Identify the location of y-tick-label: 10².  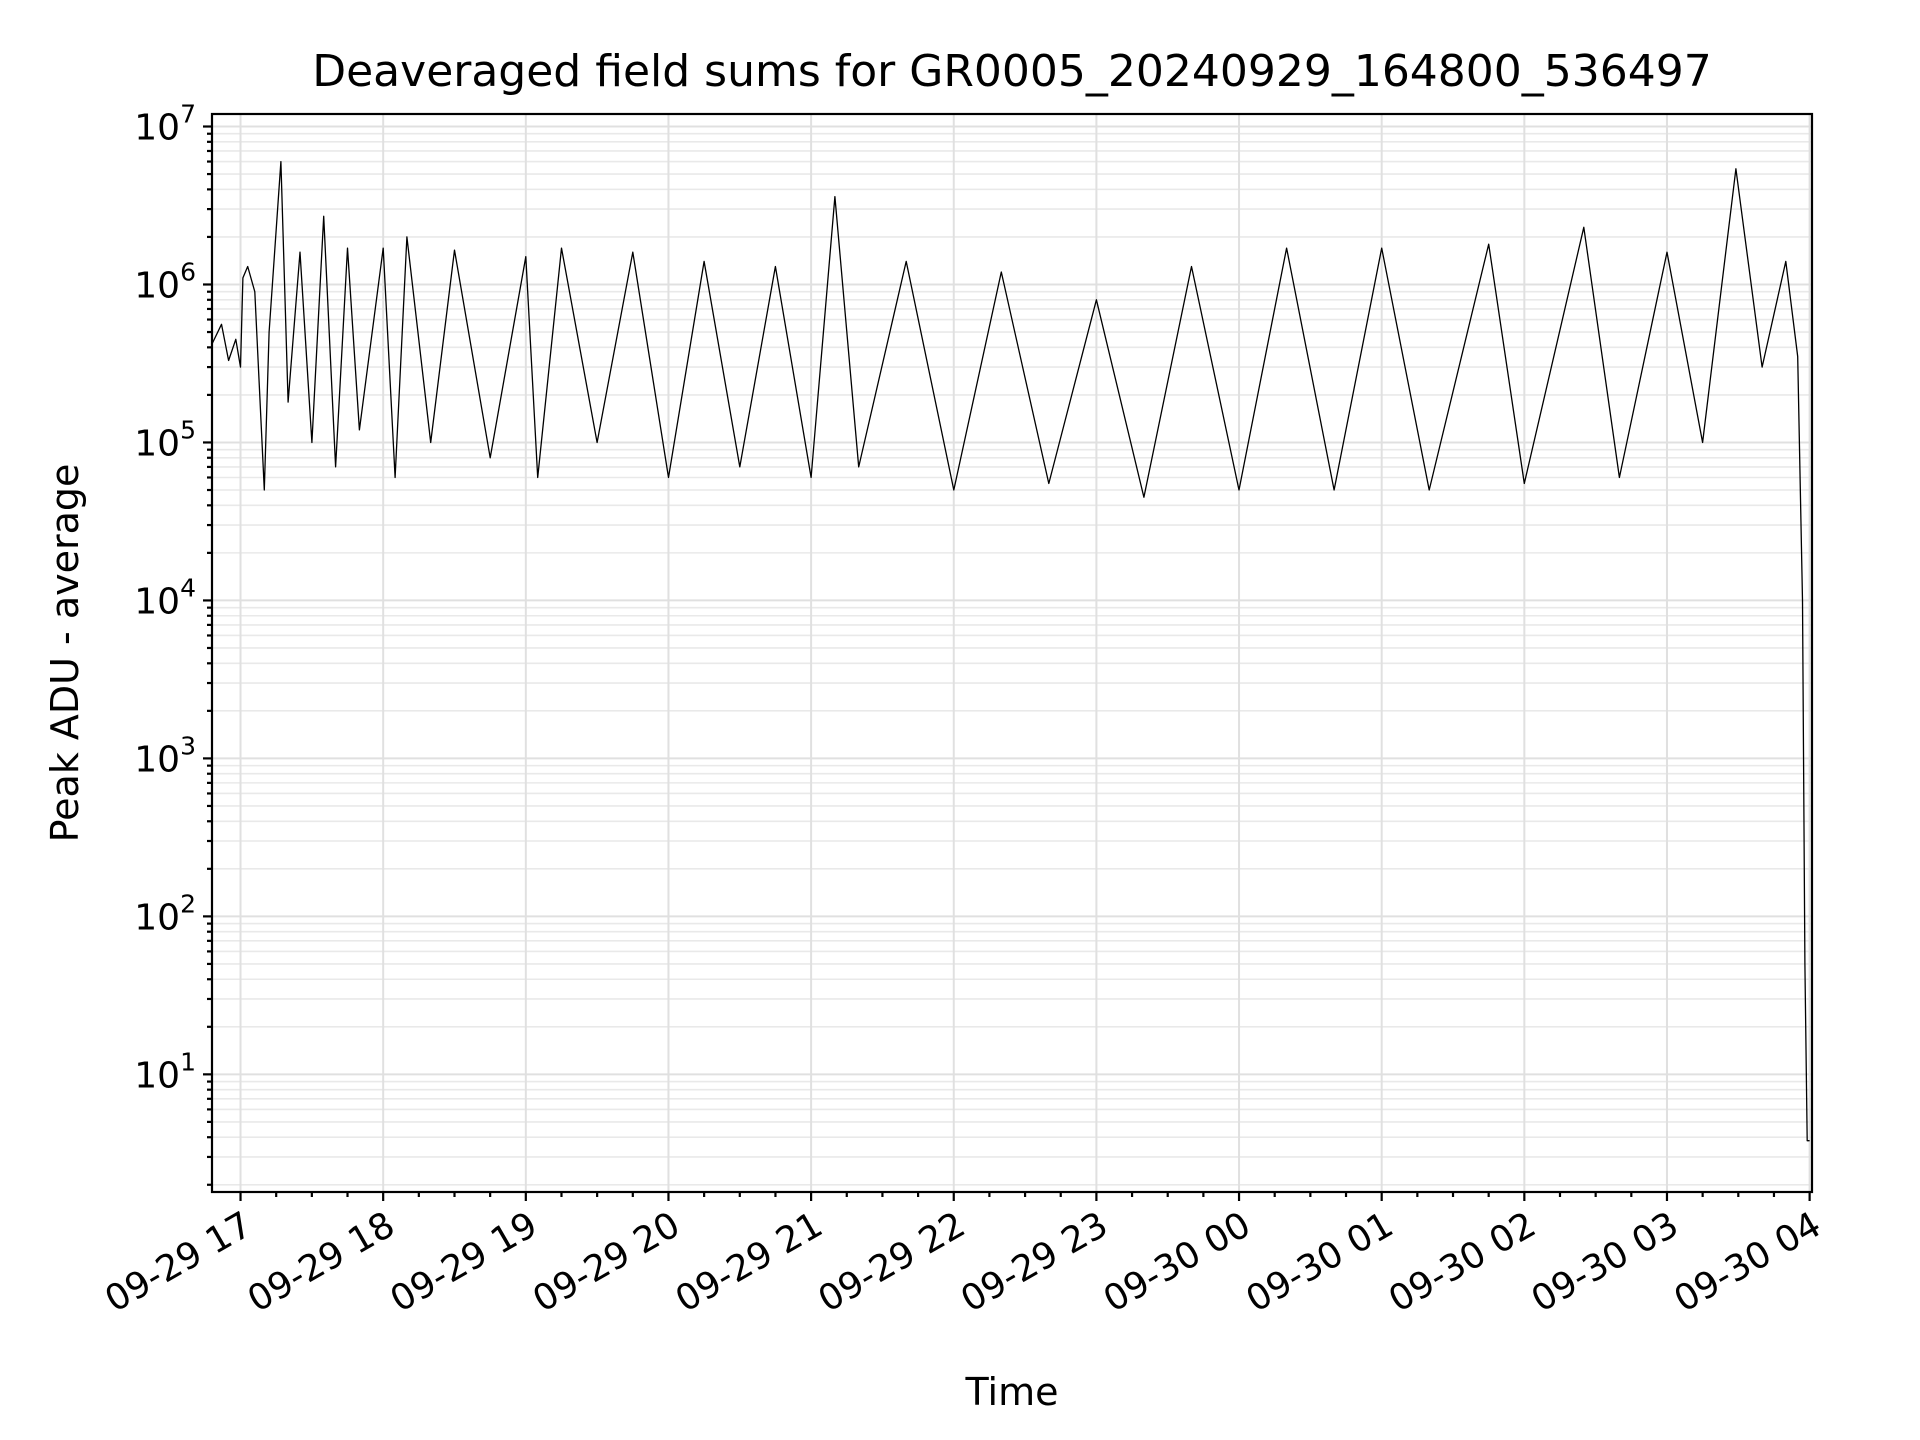
(165, 913).